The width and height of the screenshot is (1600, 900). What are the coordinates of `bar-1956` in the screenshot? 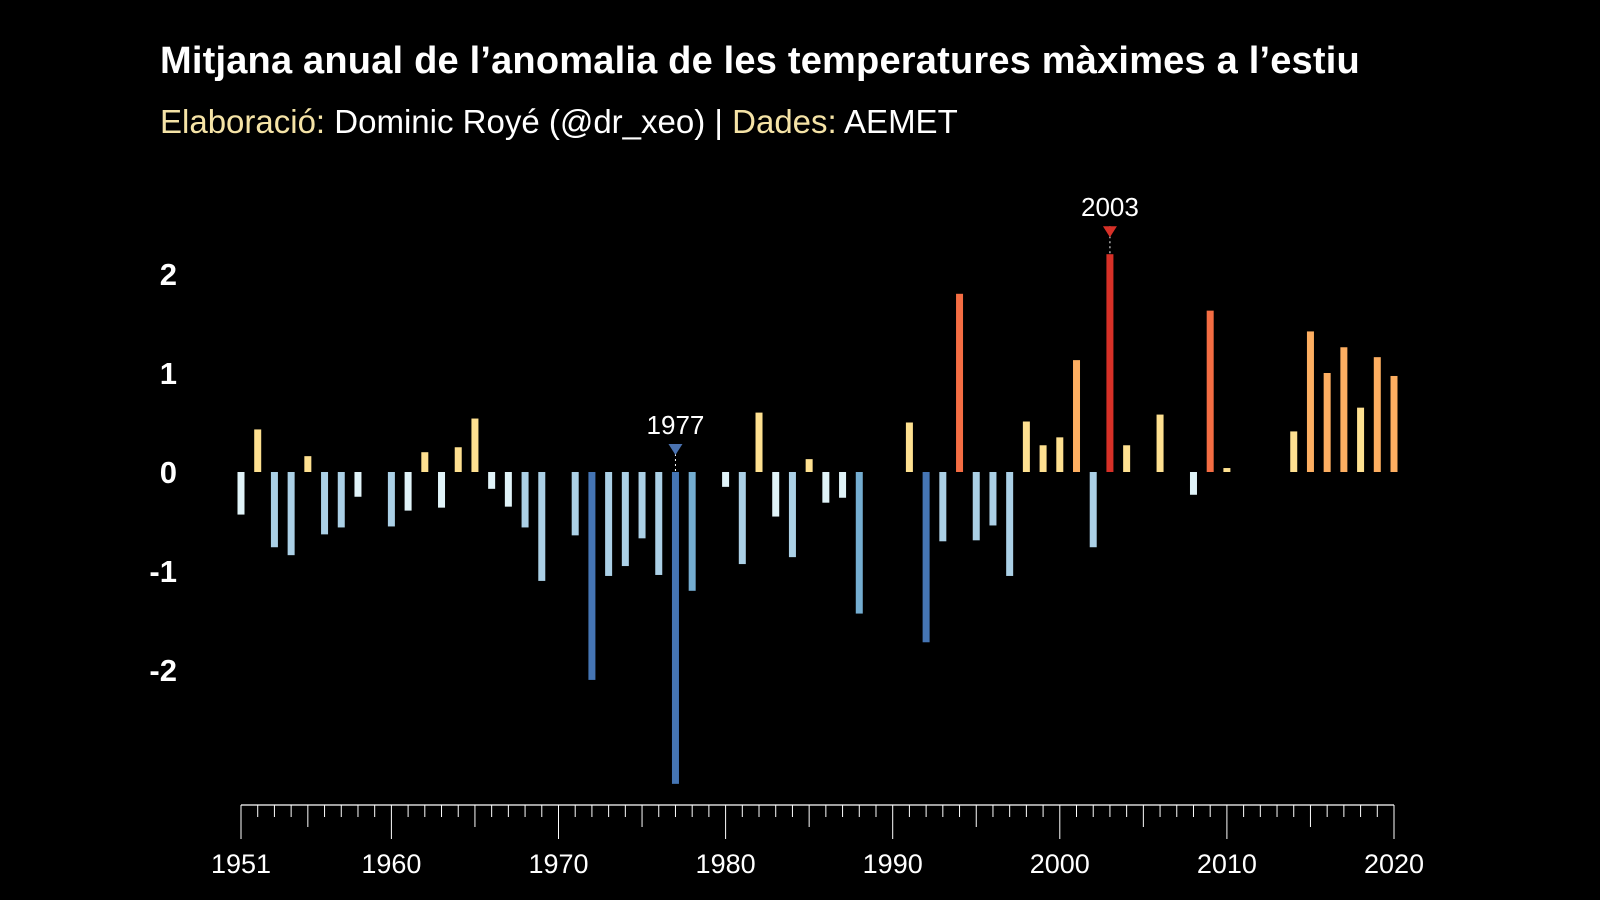 It's located at (325, 503).